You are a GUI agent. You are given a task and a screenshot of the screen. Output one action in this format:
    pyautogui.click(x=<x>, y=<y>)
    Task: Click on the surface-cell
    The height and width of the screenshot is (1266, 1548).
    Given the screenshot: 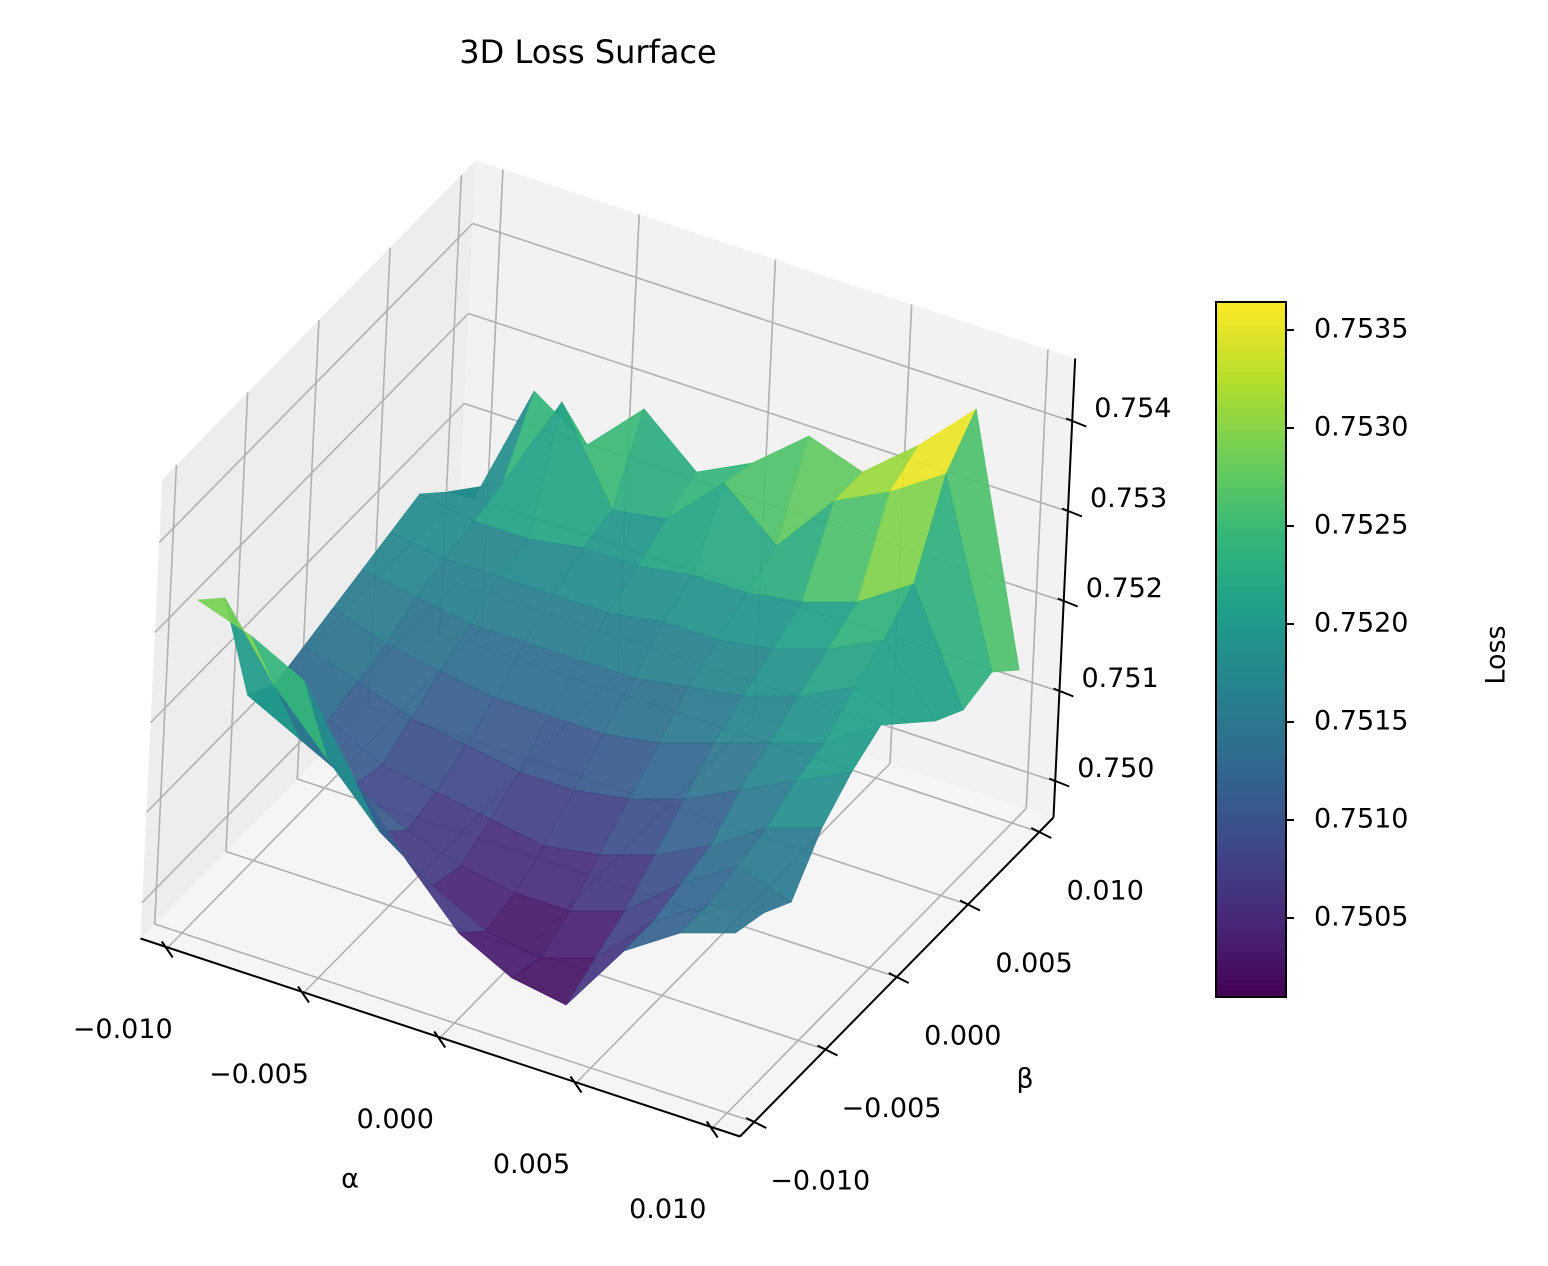 What is the action you would take?
    pyautogui.click(x=722, y=918)
    